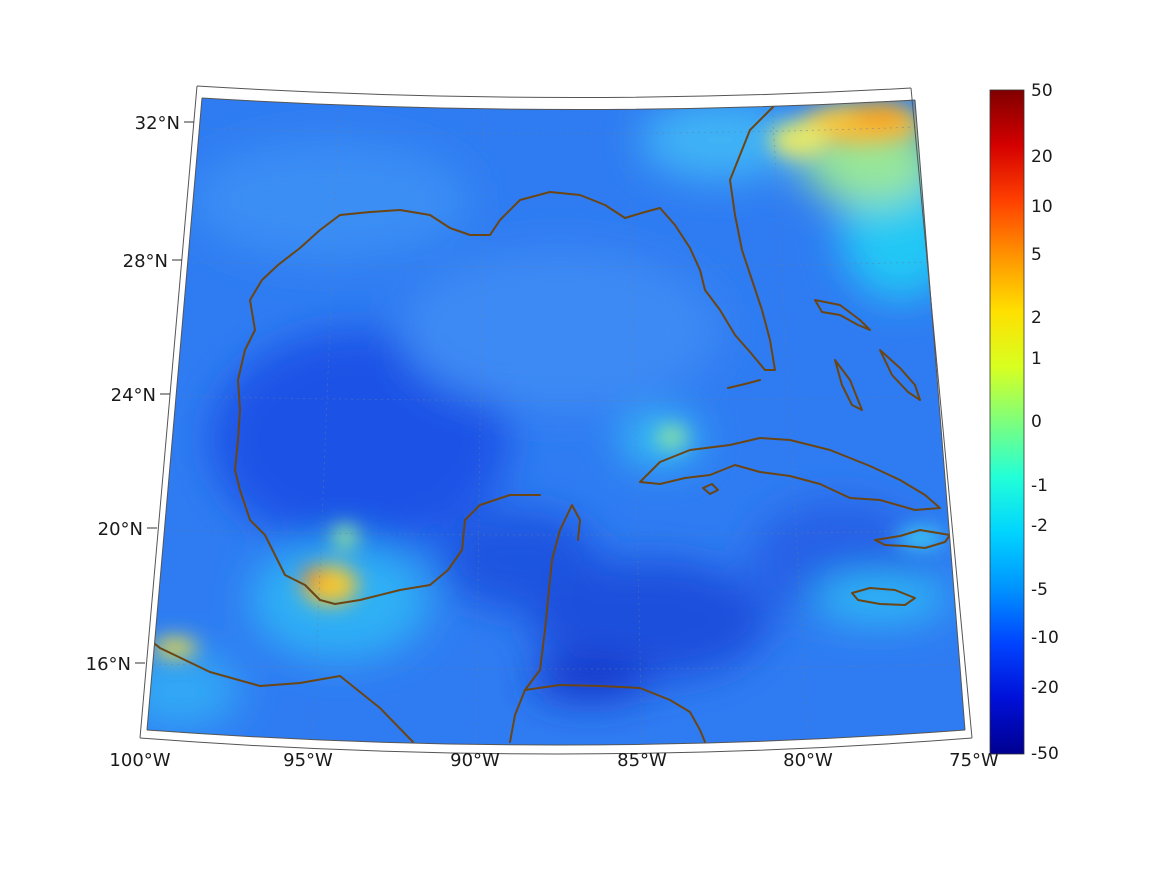 Image resolution: width=1167 pixels, height=875 pixels. I want to click on colorbar-label: 1, so click(1036, 359).